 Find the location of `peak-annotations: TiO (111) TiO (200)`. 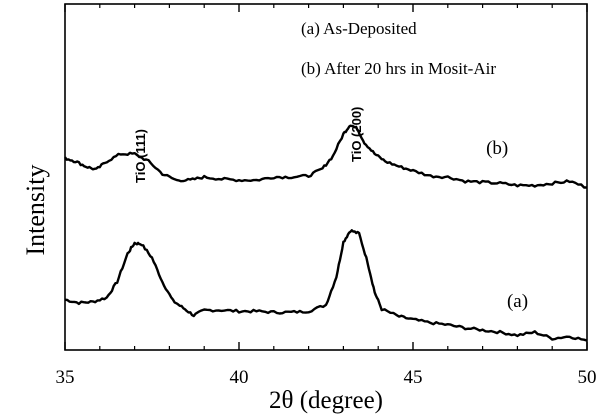

peak-annotations: TiO (111) TiO (200) is located at coordinates (248, 145).